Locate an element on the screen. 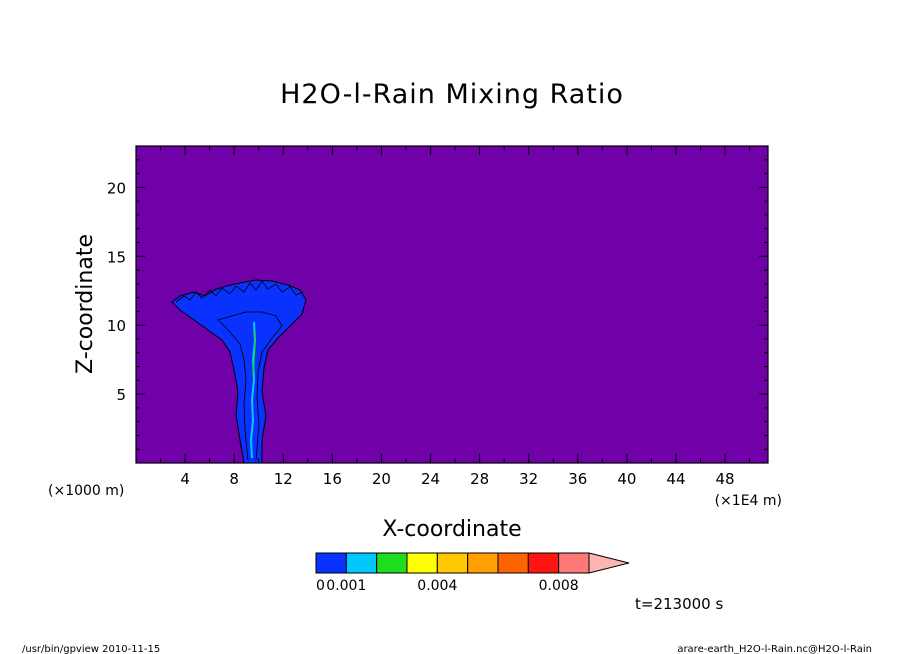 The width and height of the screenshot is (904, 654). x-tick-label: 24 is located at coordinates (430, 479).